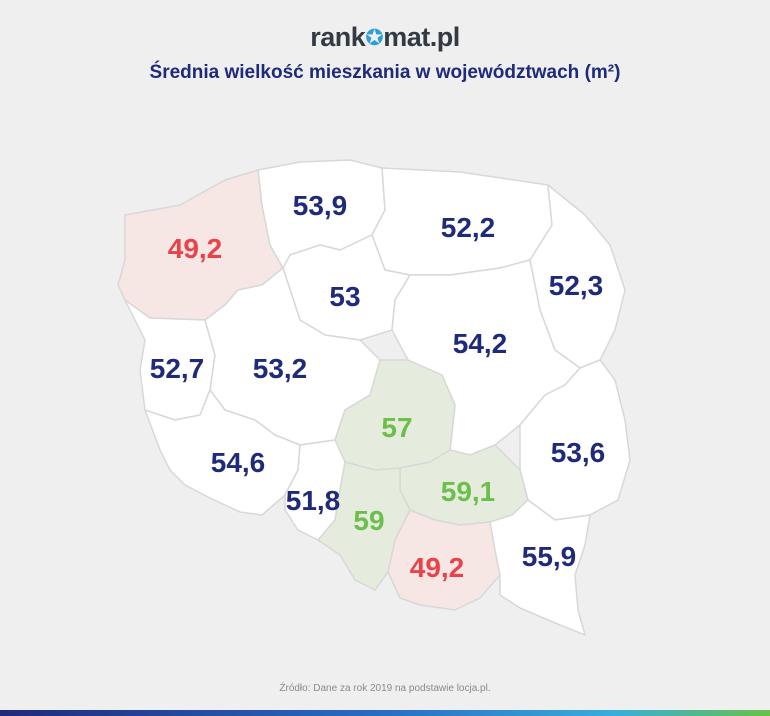  Describe the element at coordinates (549, 556) in the screenshot. I see `value-podkarpackie: 55,9` at that location.